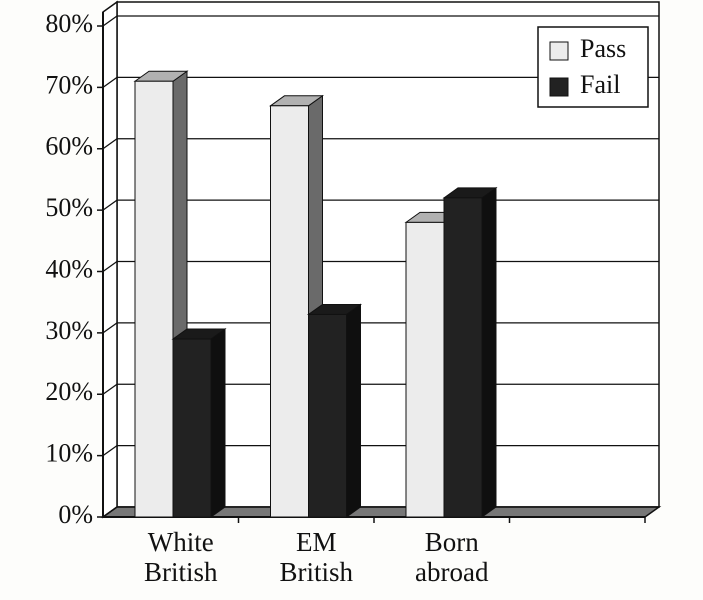 The width and height of the screenshot is (703, 600). Describe the element at coordinates (69, 23) in the screenshot. I see `y-tick-label: 80%` at that location.